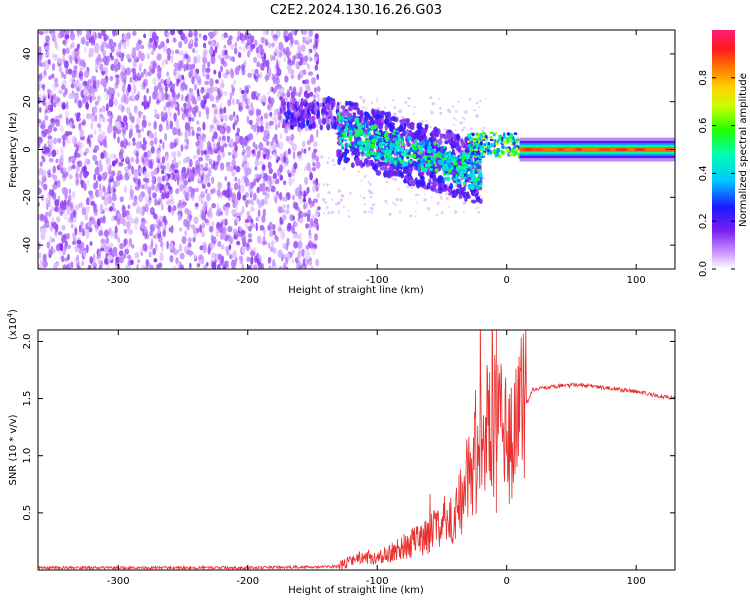 The height and width of the screenshot is (600, 750). What do you see at coordinates (27, 197) in the screenshot?
I see `y-tick-label: -20` at bounding box center [27, 197].